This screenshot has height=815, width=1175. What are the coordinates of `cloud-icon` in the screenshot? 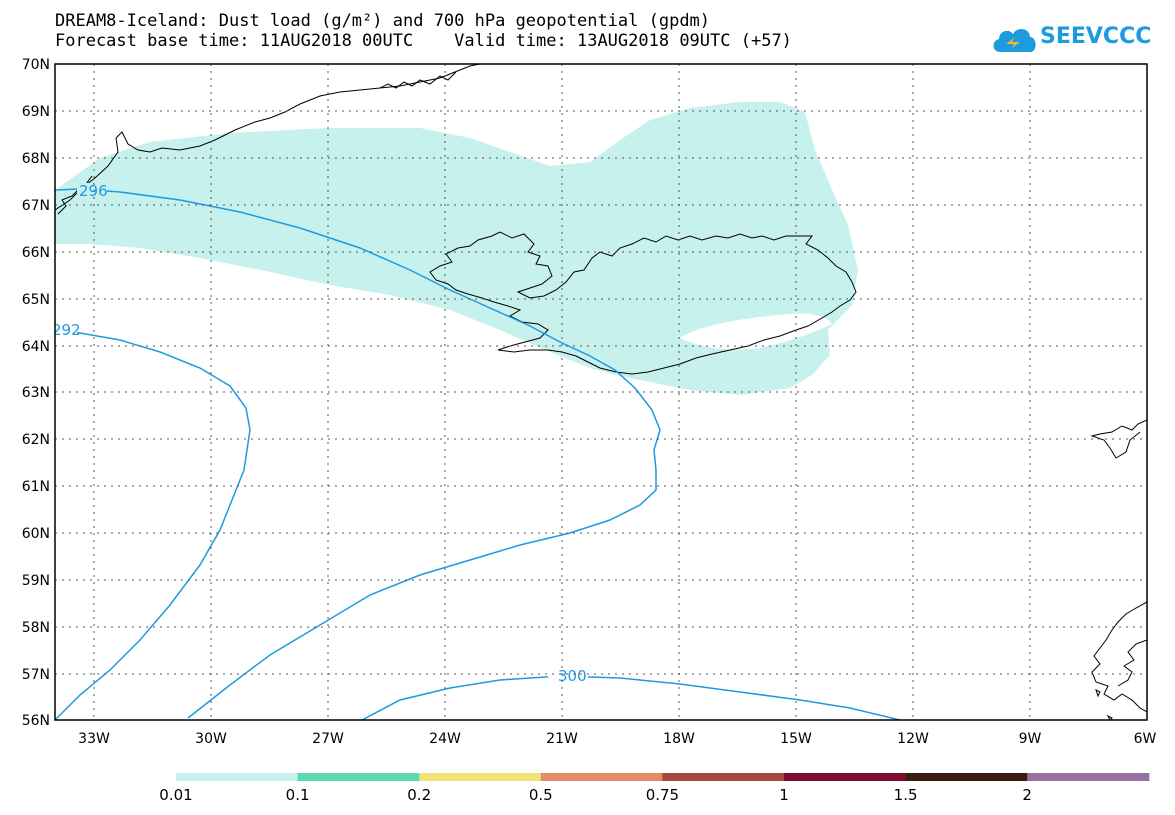 It's located at (1014, 40).